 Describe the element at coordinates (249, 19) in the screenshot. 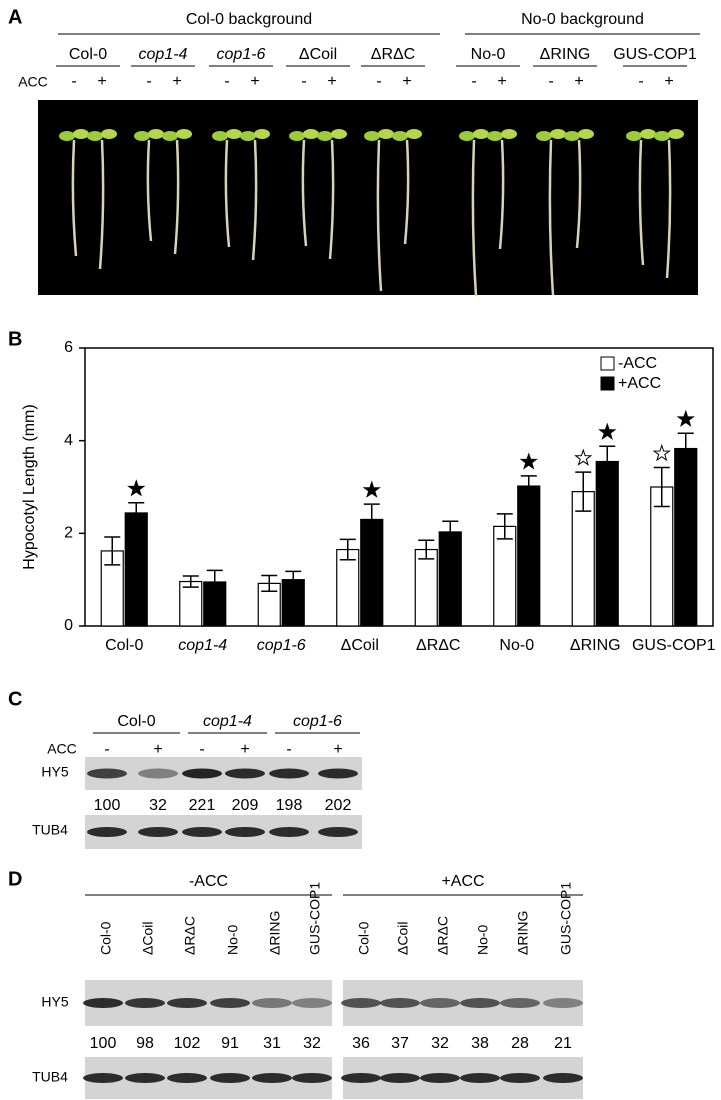

I see `group-title: Col-0 background` at that location.